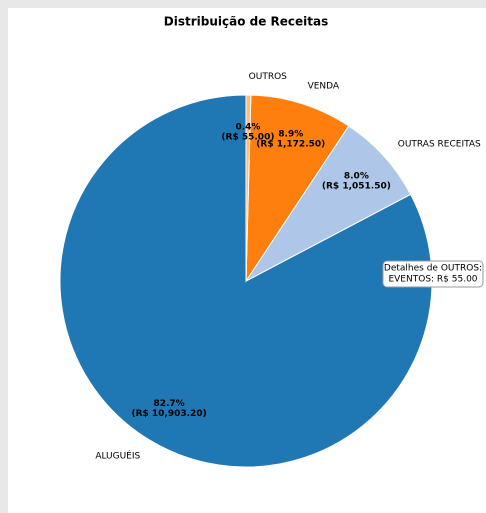 The height and width of the screenshot is (513, 486). Describe the element at coordinates (356, 177) in the screenshot. I see `percent-label: 8.0%` at that location.